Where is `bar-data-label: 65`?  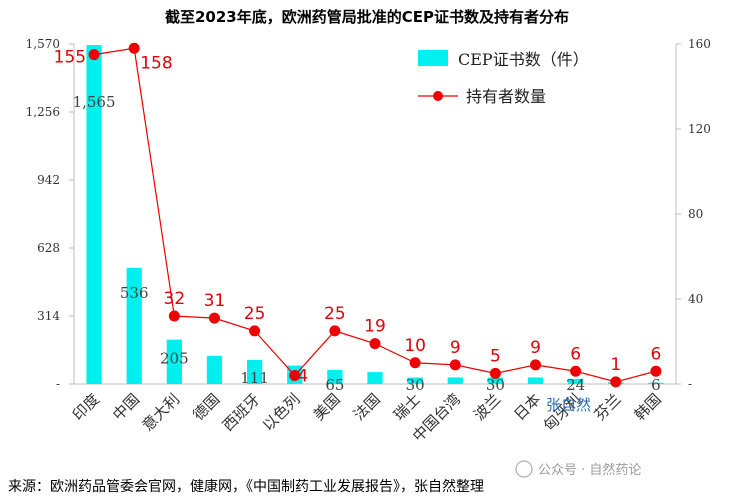
bar-data-label: 65 is located at coordinates (334, 385).